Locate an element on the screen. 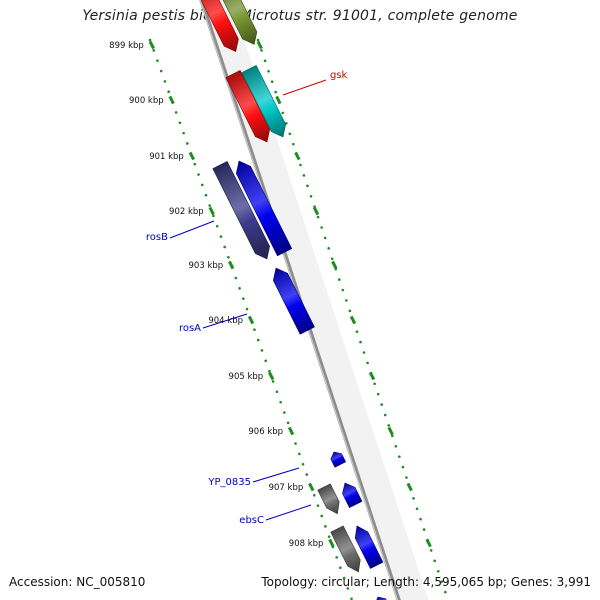 Image resolution: width=600 pixels, height=600 pixels. scale-tick-label: 906 kbp is located at coordinates (265, 432).